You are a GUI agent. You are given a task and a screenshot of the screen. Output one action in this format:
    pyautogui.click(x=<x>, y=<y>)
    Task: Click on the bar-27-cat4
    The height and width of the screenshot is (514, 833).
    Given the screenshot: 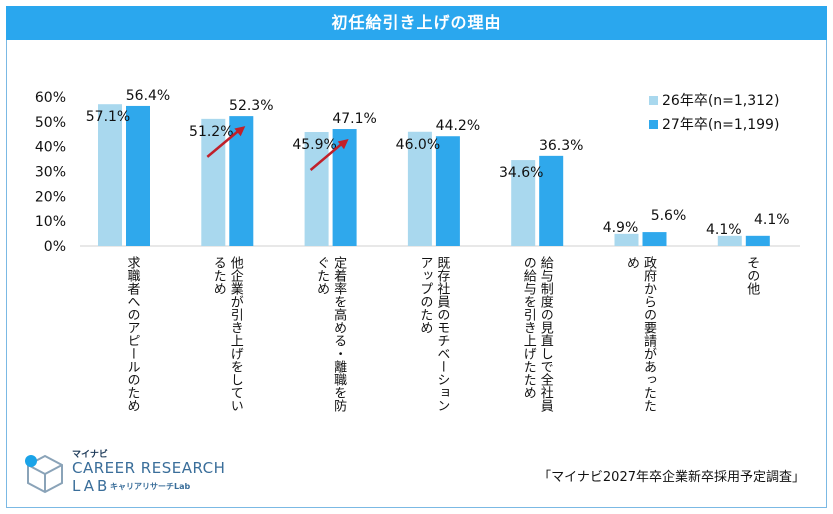 What is the action you would take?
    pyautogui.click(x=447, y=191)
    